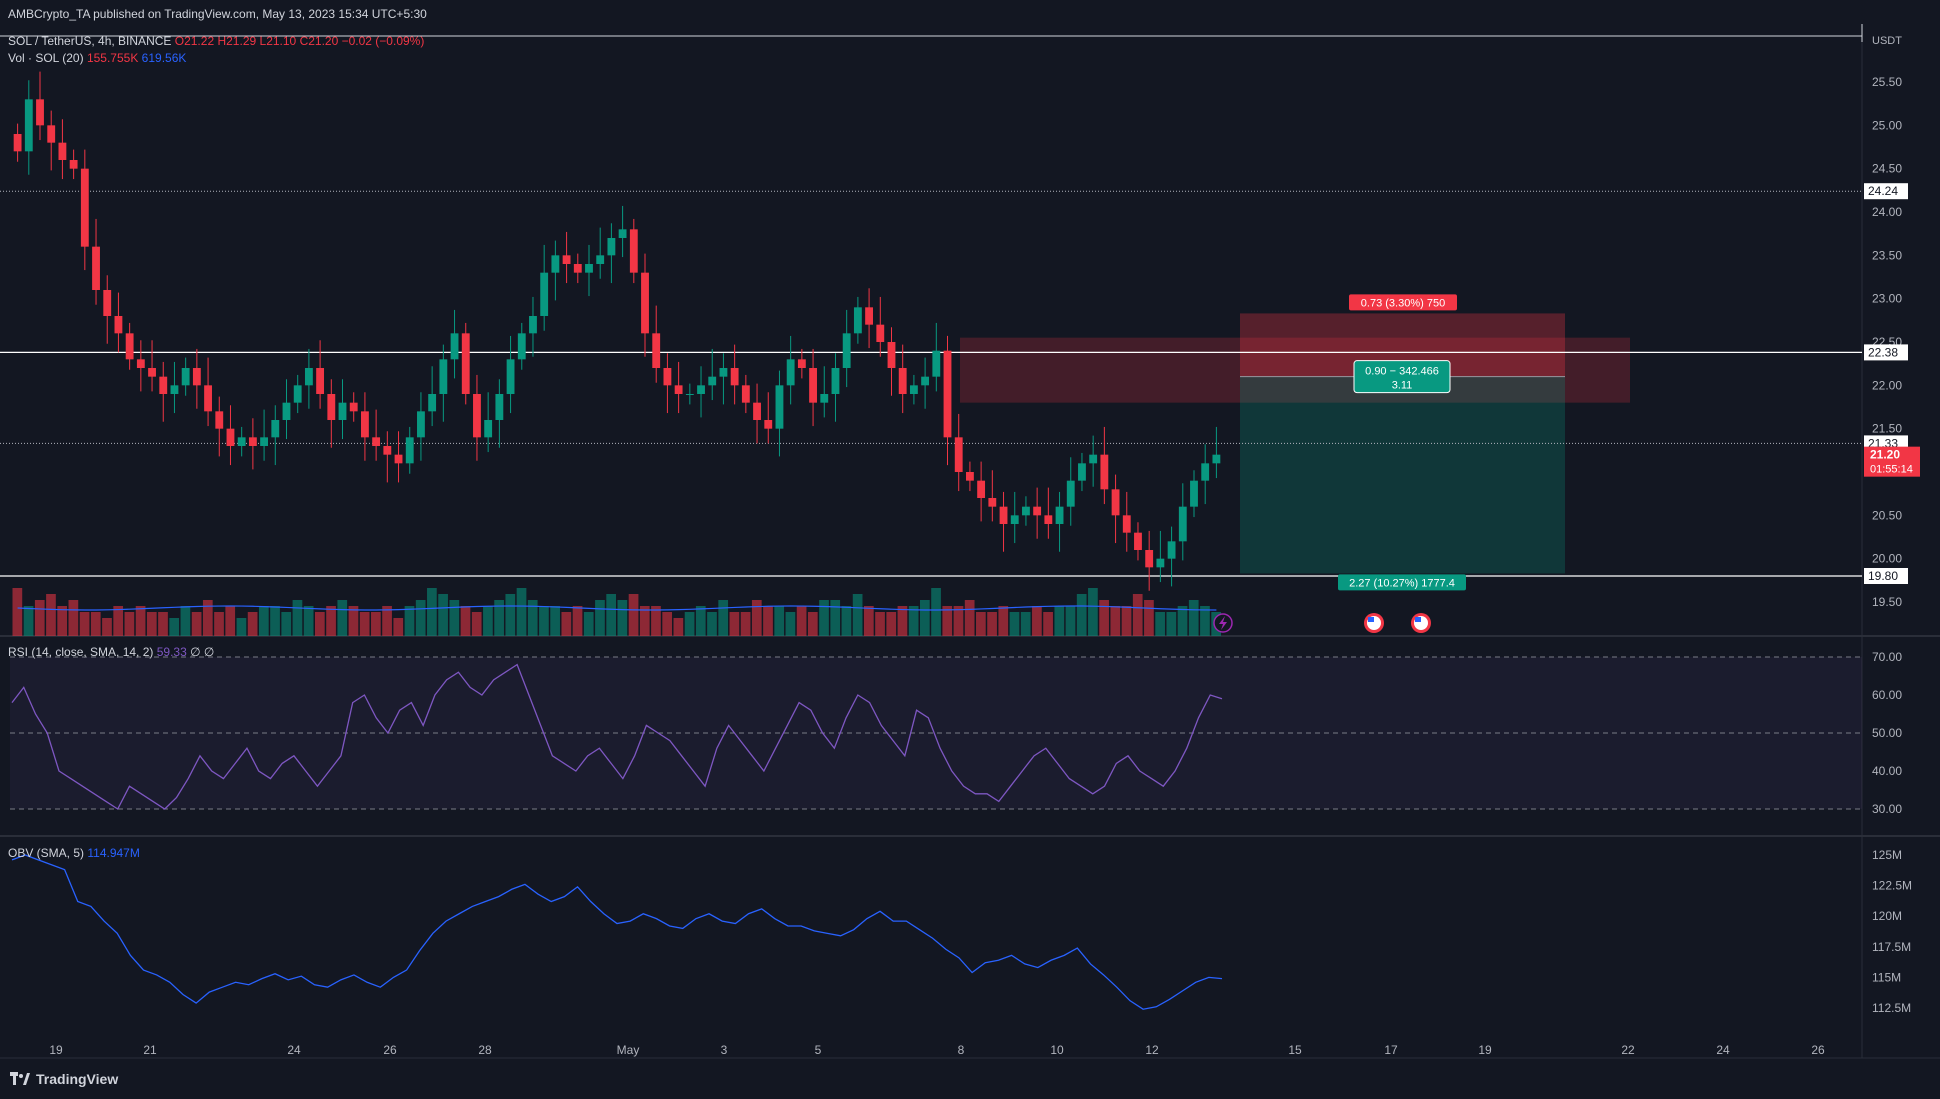 This screenshot has width=1940, height=1099. What do you see at coordinates (46, 58) in the screenshot?
I see `volume-legend-label: Vol · SOL (20)` at bounding box center [46, 58].